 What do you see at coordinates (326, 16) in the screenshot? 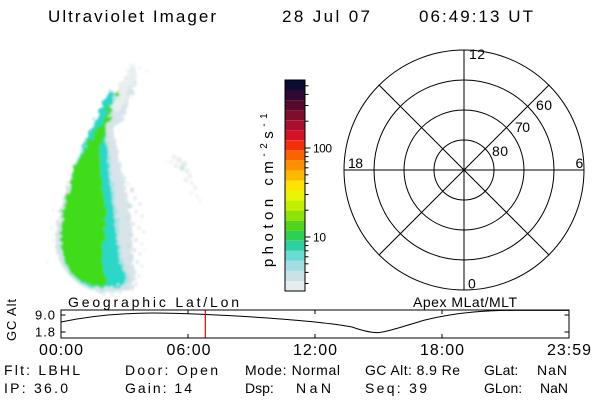
I see `svg-text: 28 Jul 07` at bounding box center [326, 16].